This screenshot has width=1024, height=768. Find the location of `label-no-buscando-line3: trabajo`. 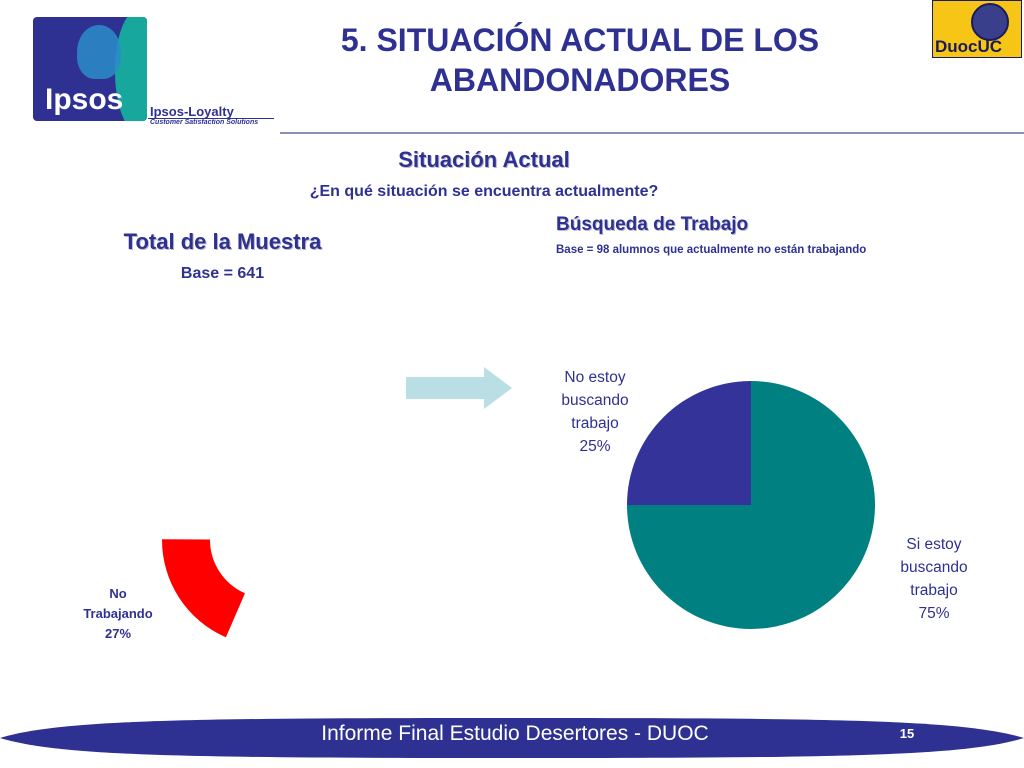

label-no-buscando-line3: trabajo is located at coordinates (595, 423).